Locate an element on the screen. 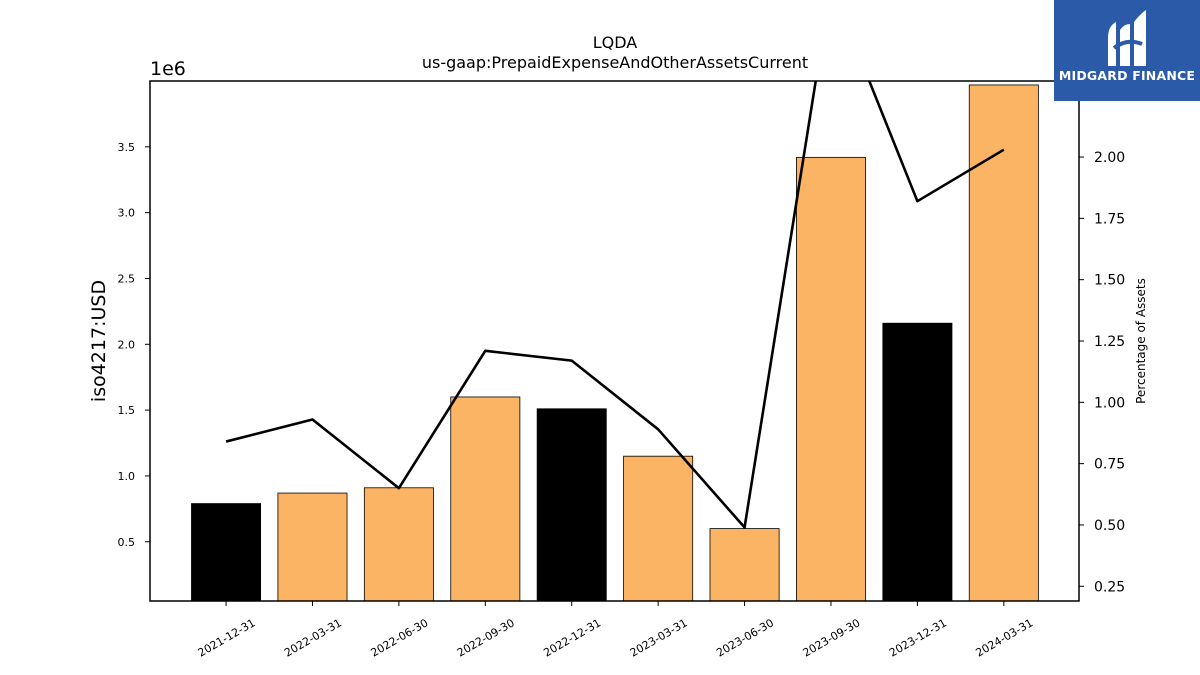 Image resolution: width=1200 pixels, height=675 pixels. x-tick-label: 2022-09-30 is located at coordinates (486, 637).